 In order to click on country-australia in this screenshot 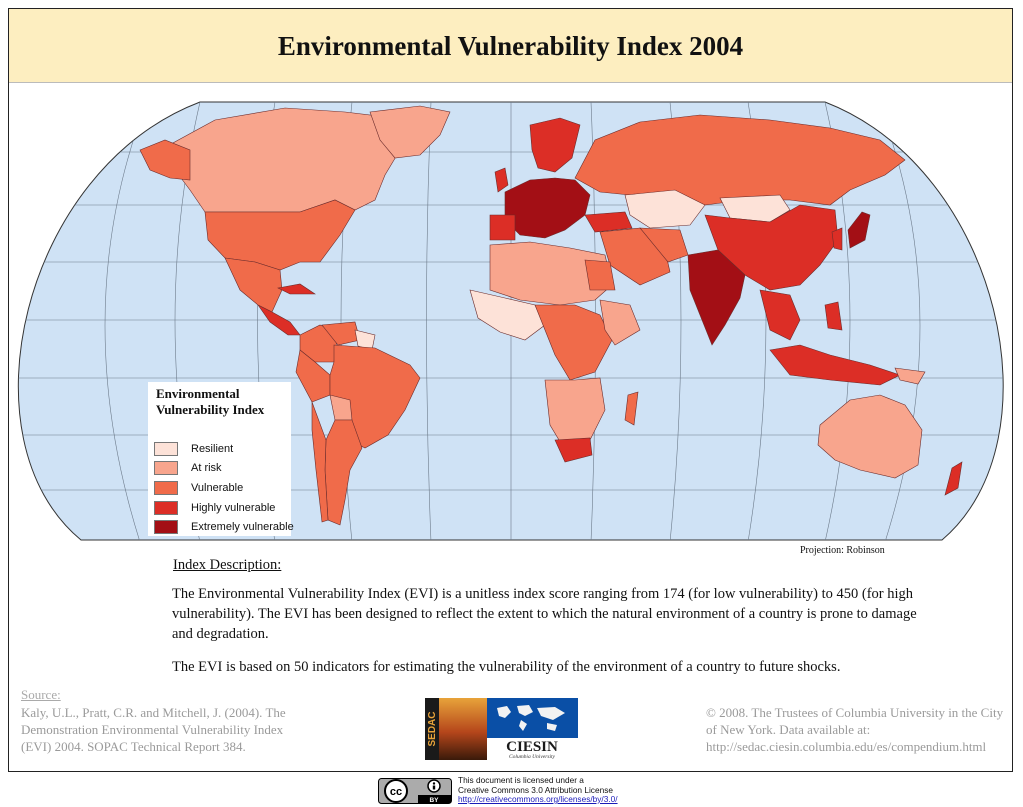, I will do `click(870, 436)`.